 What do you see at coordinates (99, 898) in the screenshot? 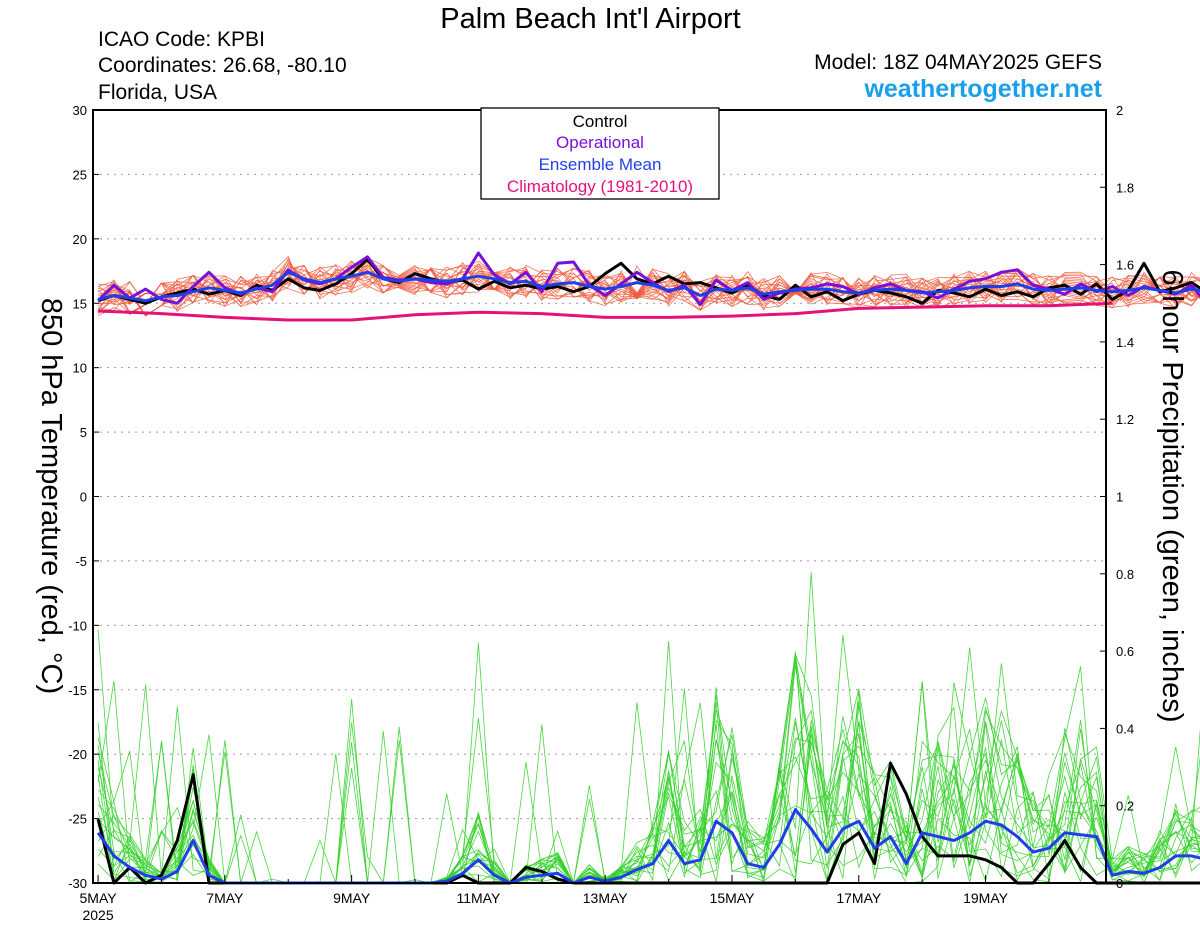
I see `x-tick-label: 5MAY` at bounding box center [99, 898].